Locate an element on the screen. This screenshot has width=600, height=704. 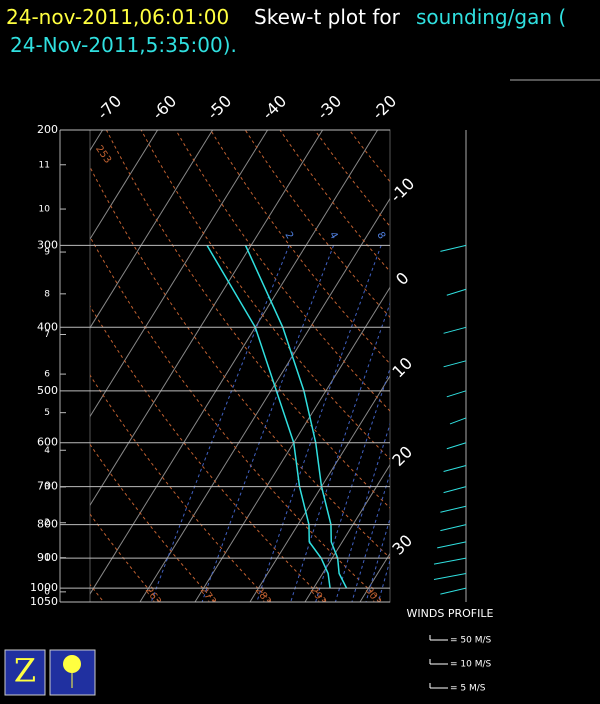
legend-label: = 50 M/S is located at coordinates (471, 641).